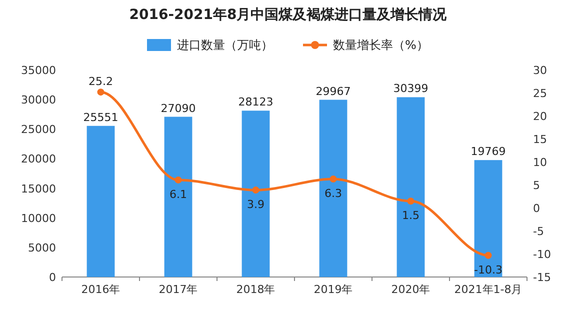 The width and height of the screenshot is (576, 327). I want to click on data-label: 27090, so click(178, 108).